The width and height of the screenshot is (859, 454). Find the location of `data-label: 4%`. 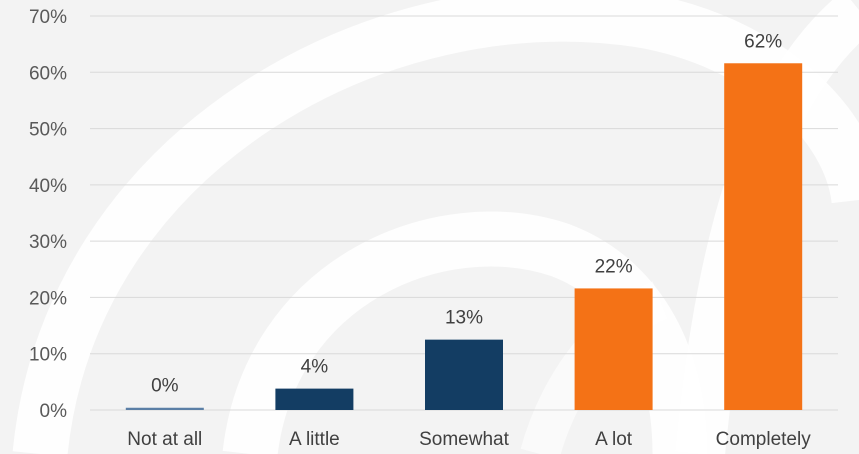

data-label: 4% is located at coordinates (315, 367).